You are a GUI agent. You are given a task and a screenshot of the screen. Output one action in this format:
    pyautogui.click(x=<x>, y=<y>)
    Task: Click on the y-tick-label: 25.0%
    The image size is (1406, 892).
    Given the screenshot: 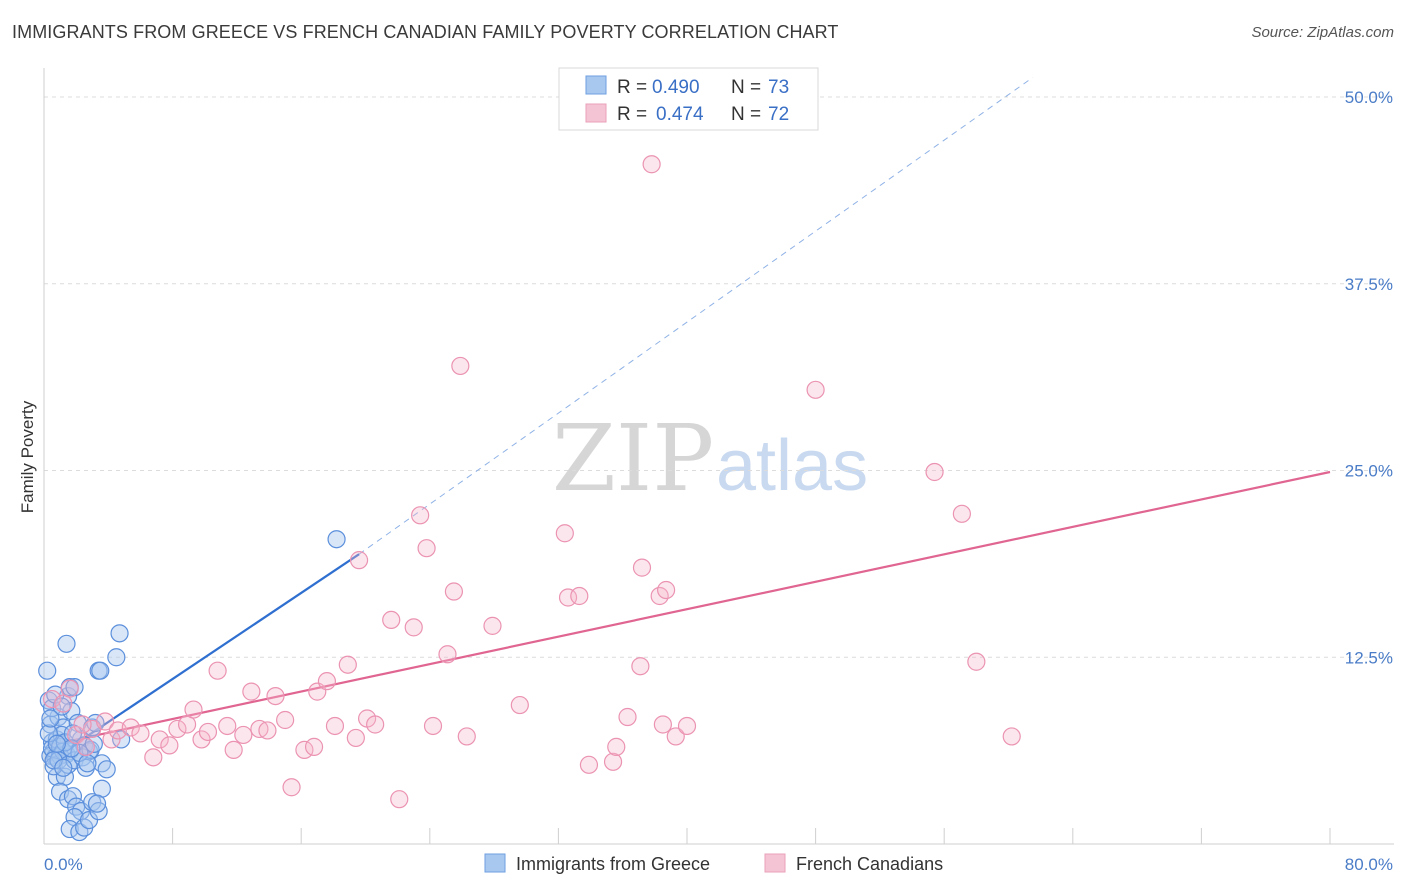 What is the action you would take?
    pyautogui.click(x=1369, y=471)
    